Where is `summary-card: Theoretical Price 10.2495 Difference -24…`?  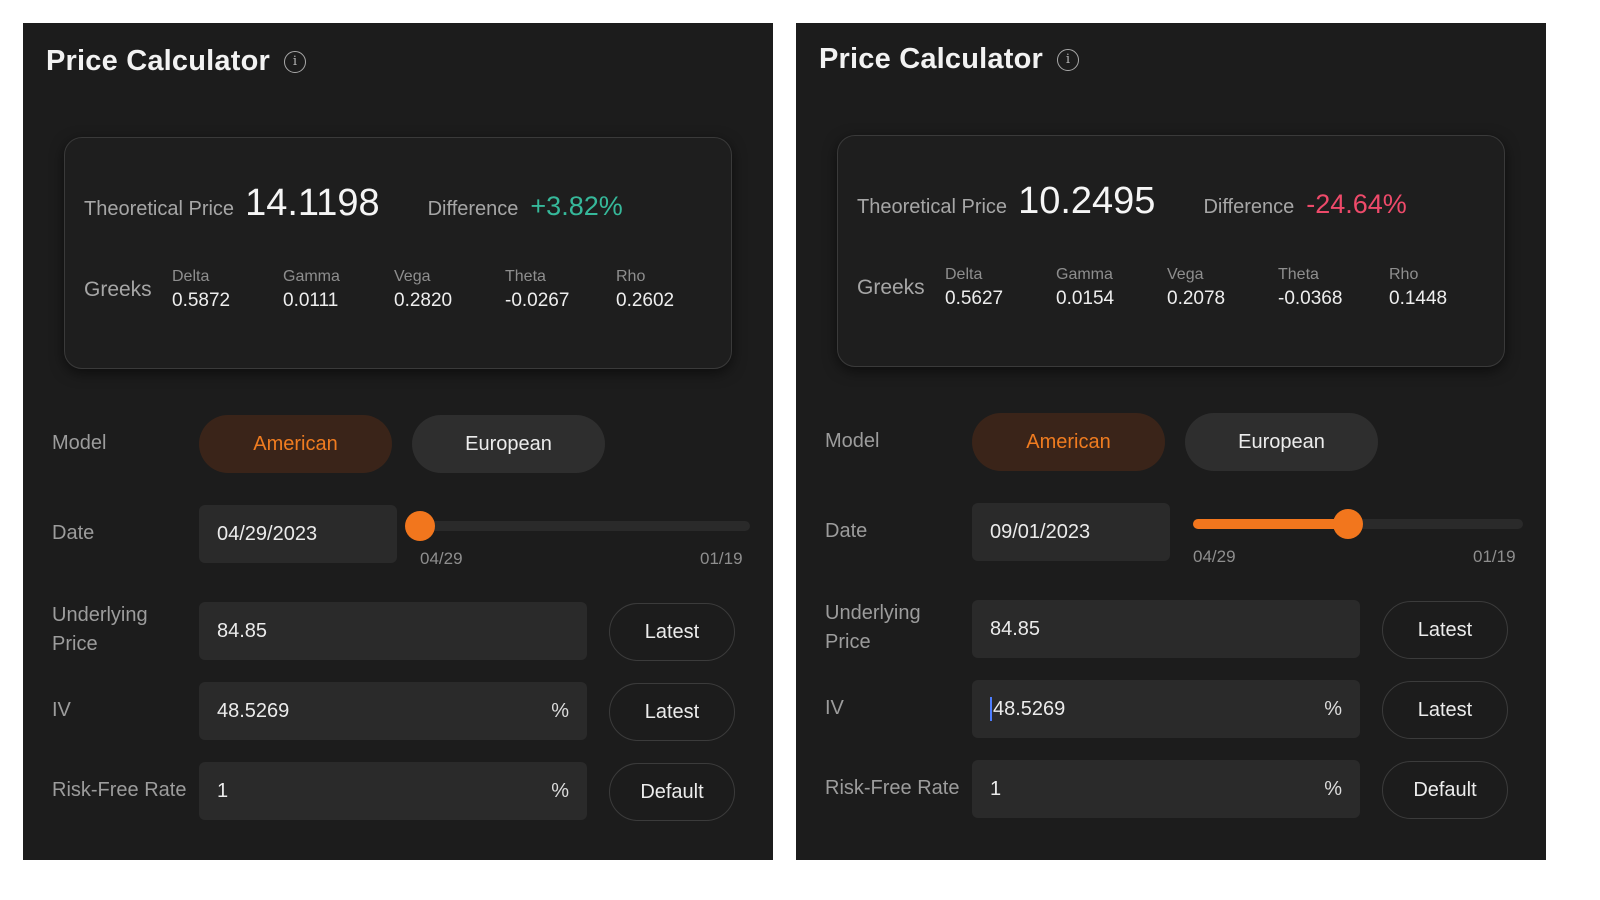
summary-card: Theoretical Price 10.2495 Difference -24… is located at coordinates (1171, 251).